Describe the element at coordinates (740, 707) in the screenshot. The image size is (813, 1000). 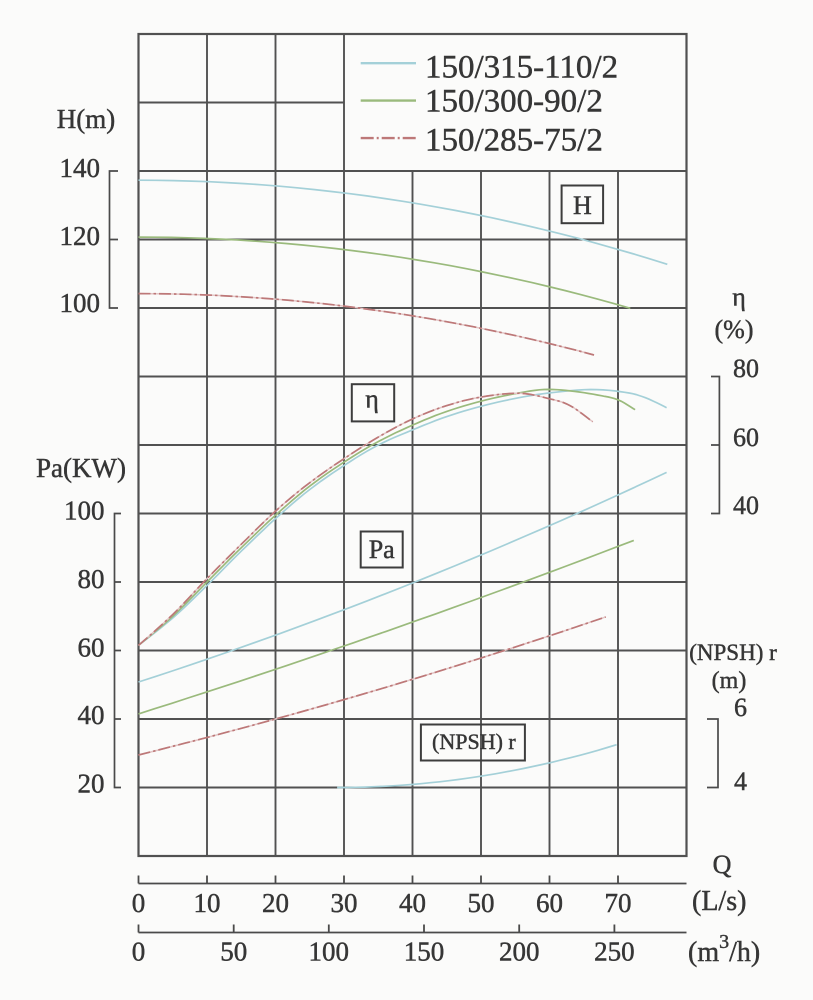
I see `svg-text: 6` at that location.